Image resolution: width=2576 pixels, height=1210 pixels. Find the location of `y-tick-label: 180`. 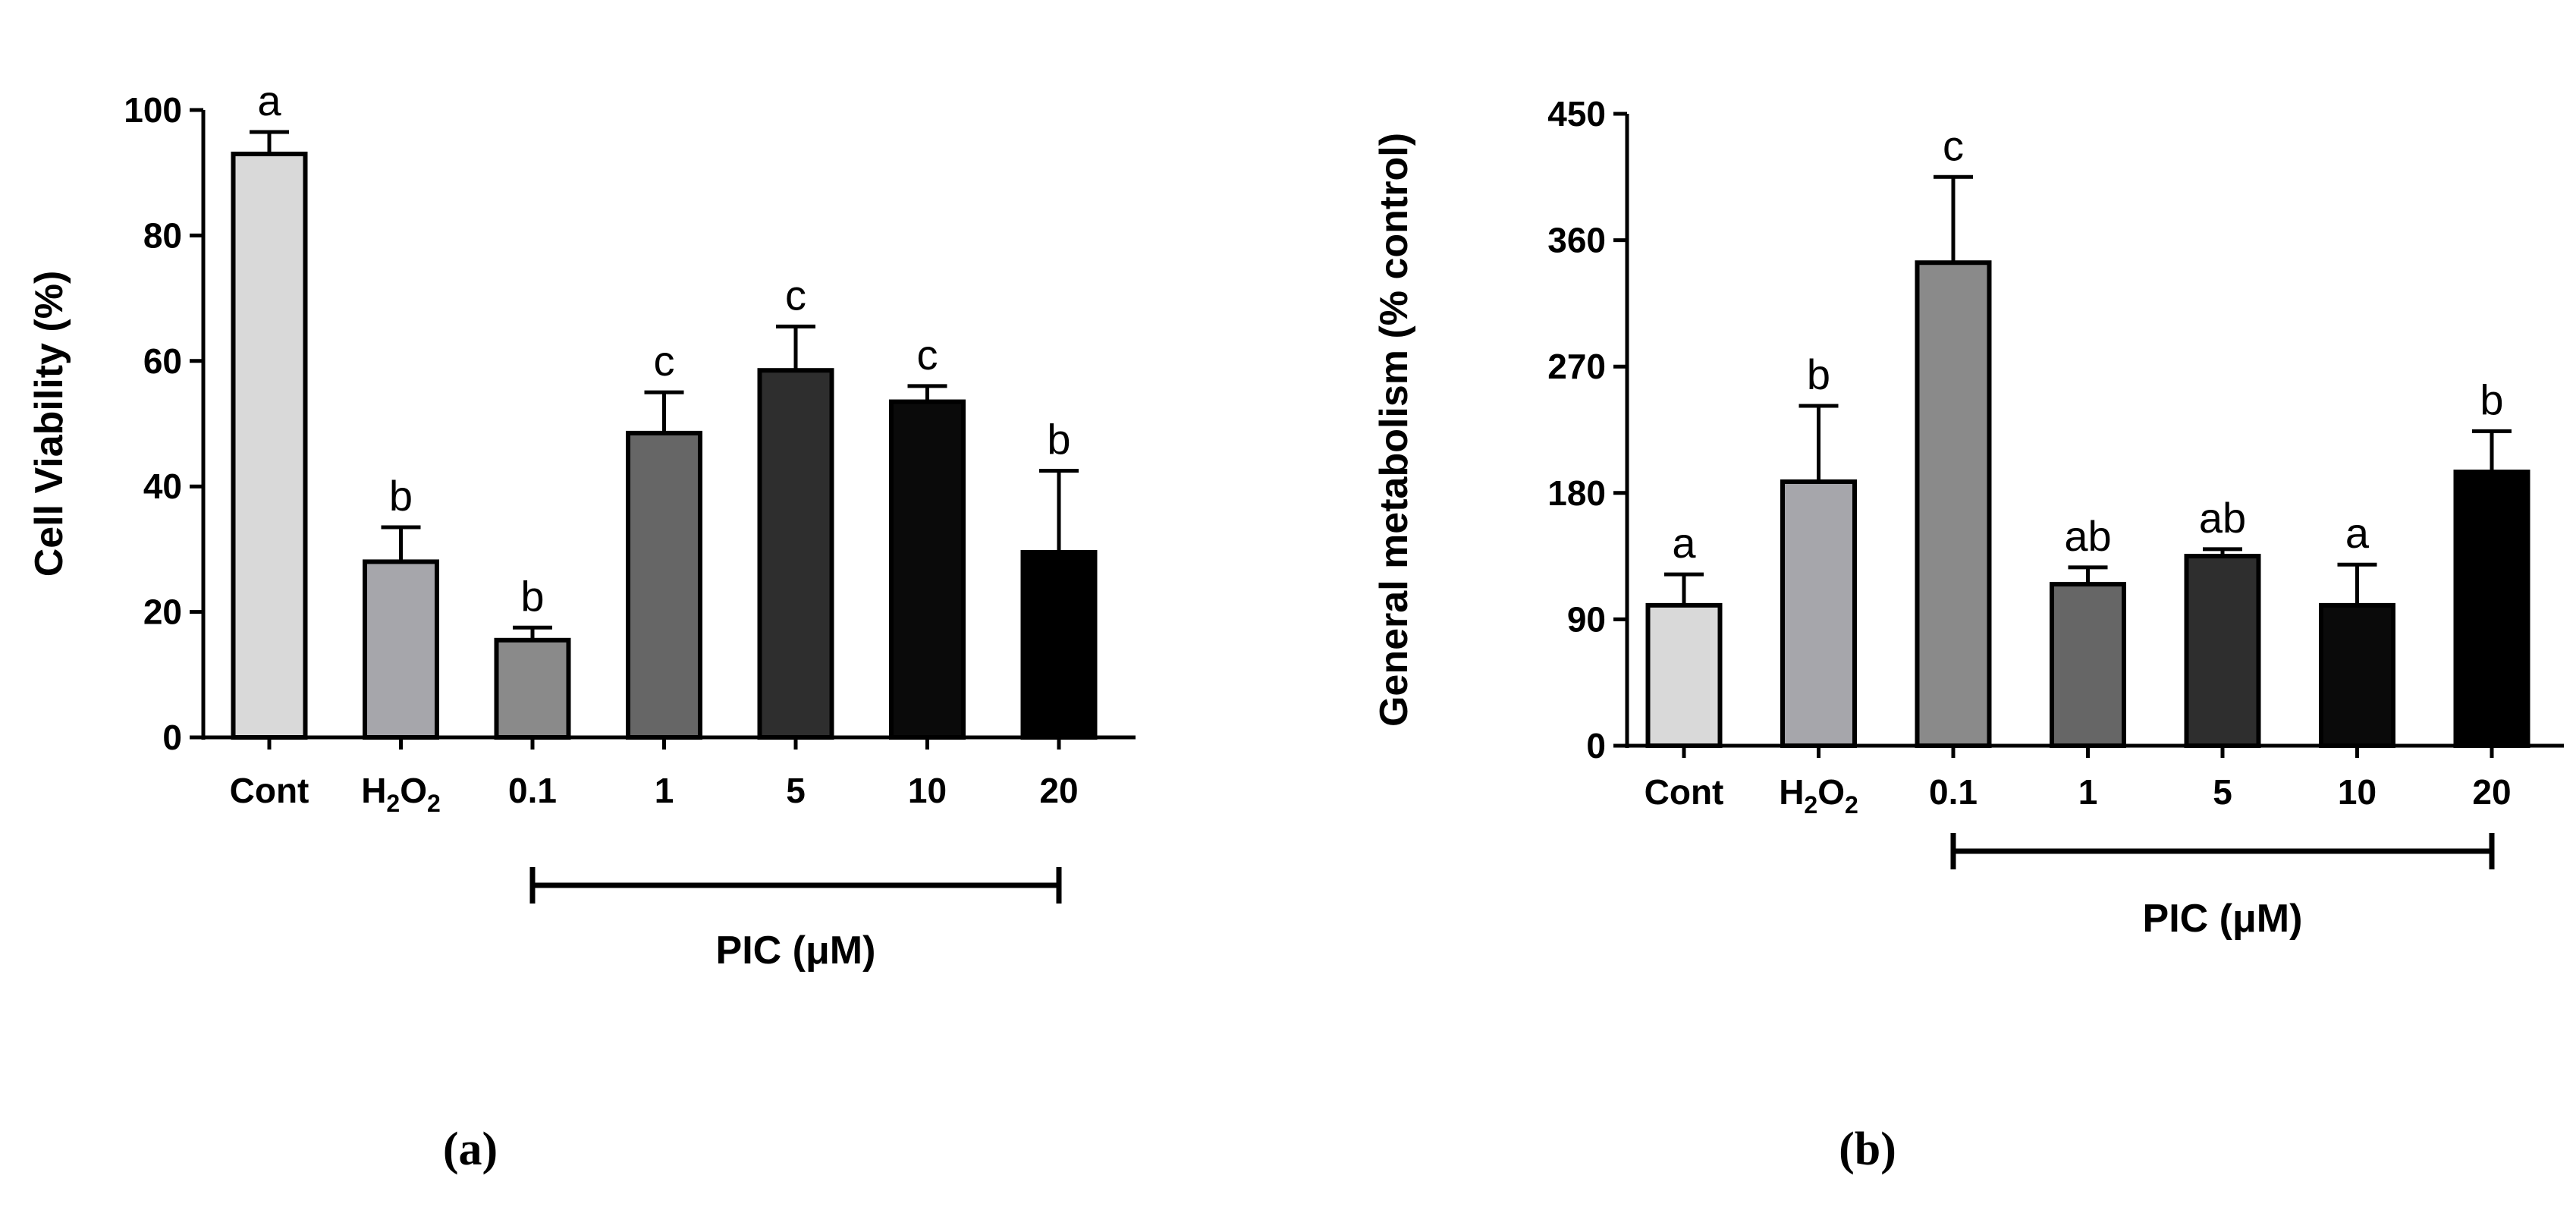

y-tick-label: 180 is located at coordinates (1576, 493).